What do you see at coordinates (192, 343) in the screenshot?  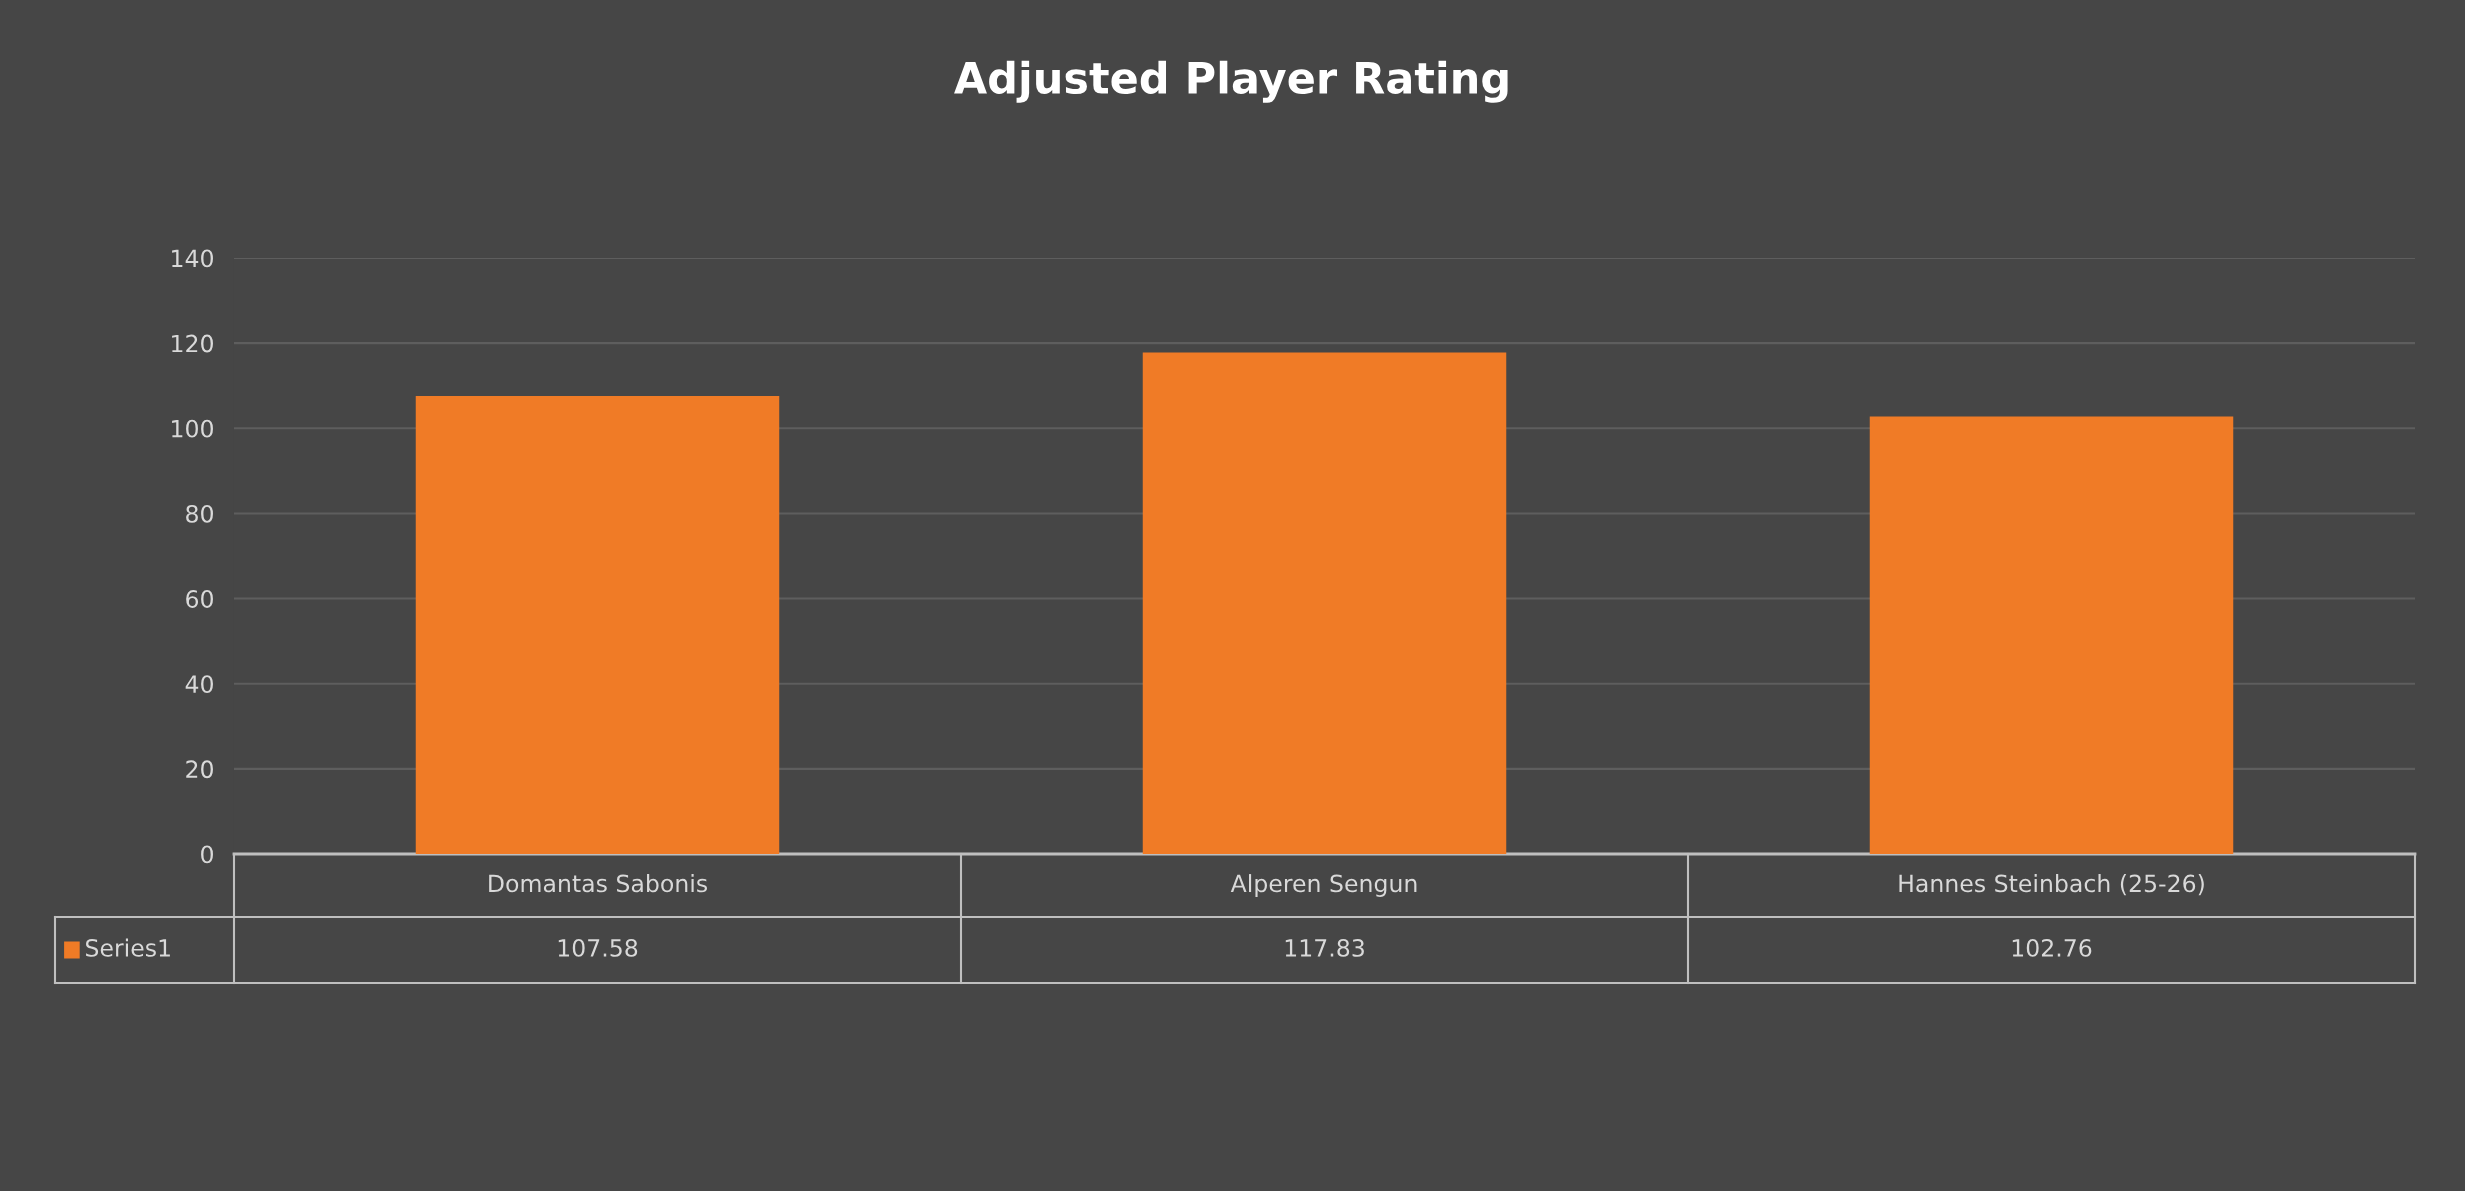 I see `y-tick-label: 120` at bounding box center [192, 343].